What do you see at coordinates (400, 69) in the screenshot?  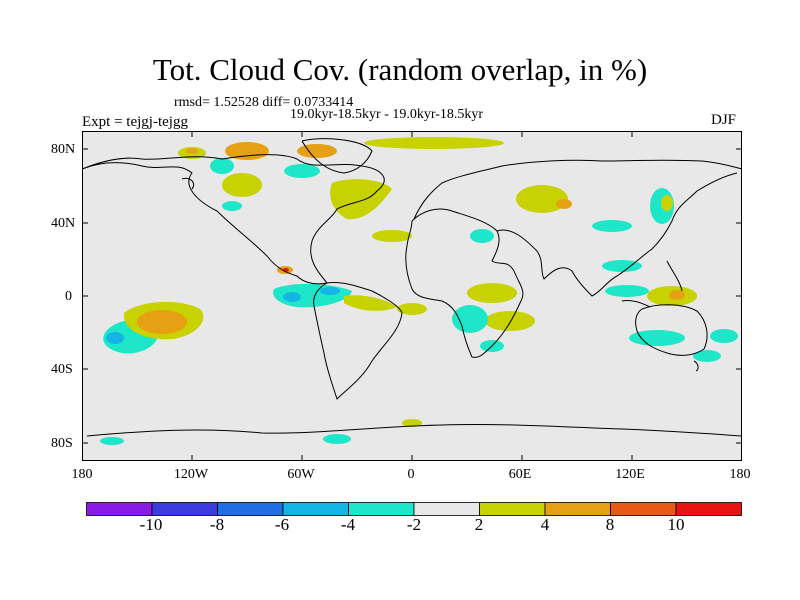 I see `chart-title: Tot. Cloud Cov. (random overlap, in %)` at bounding box center [400, 69].